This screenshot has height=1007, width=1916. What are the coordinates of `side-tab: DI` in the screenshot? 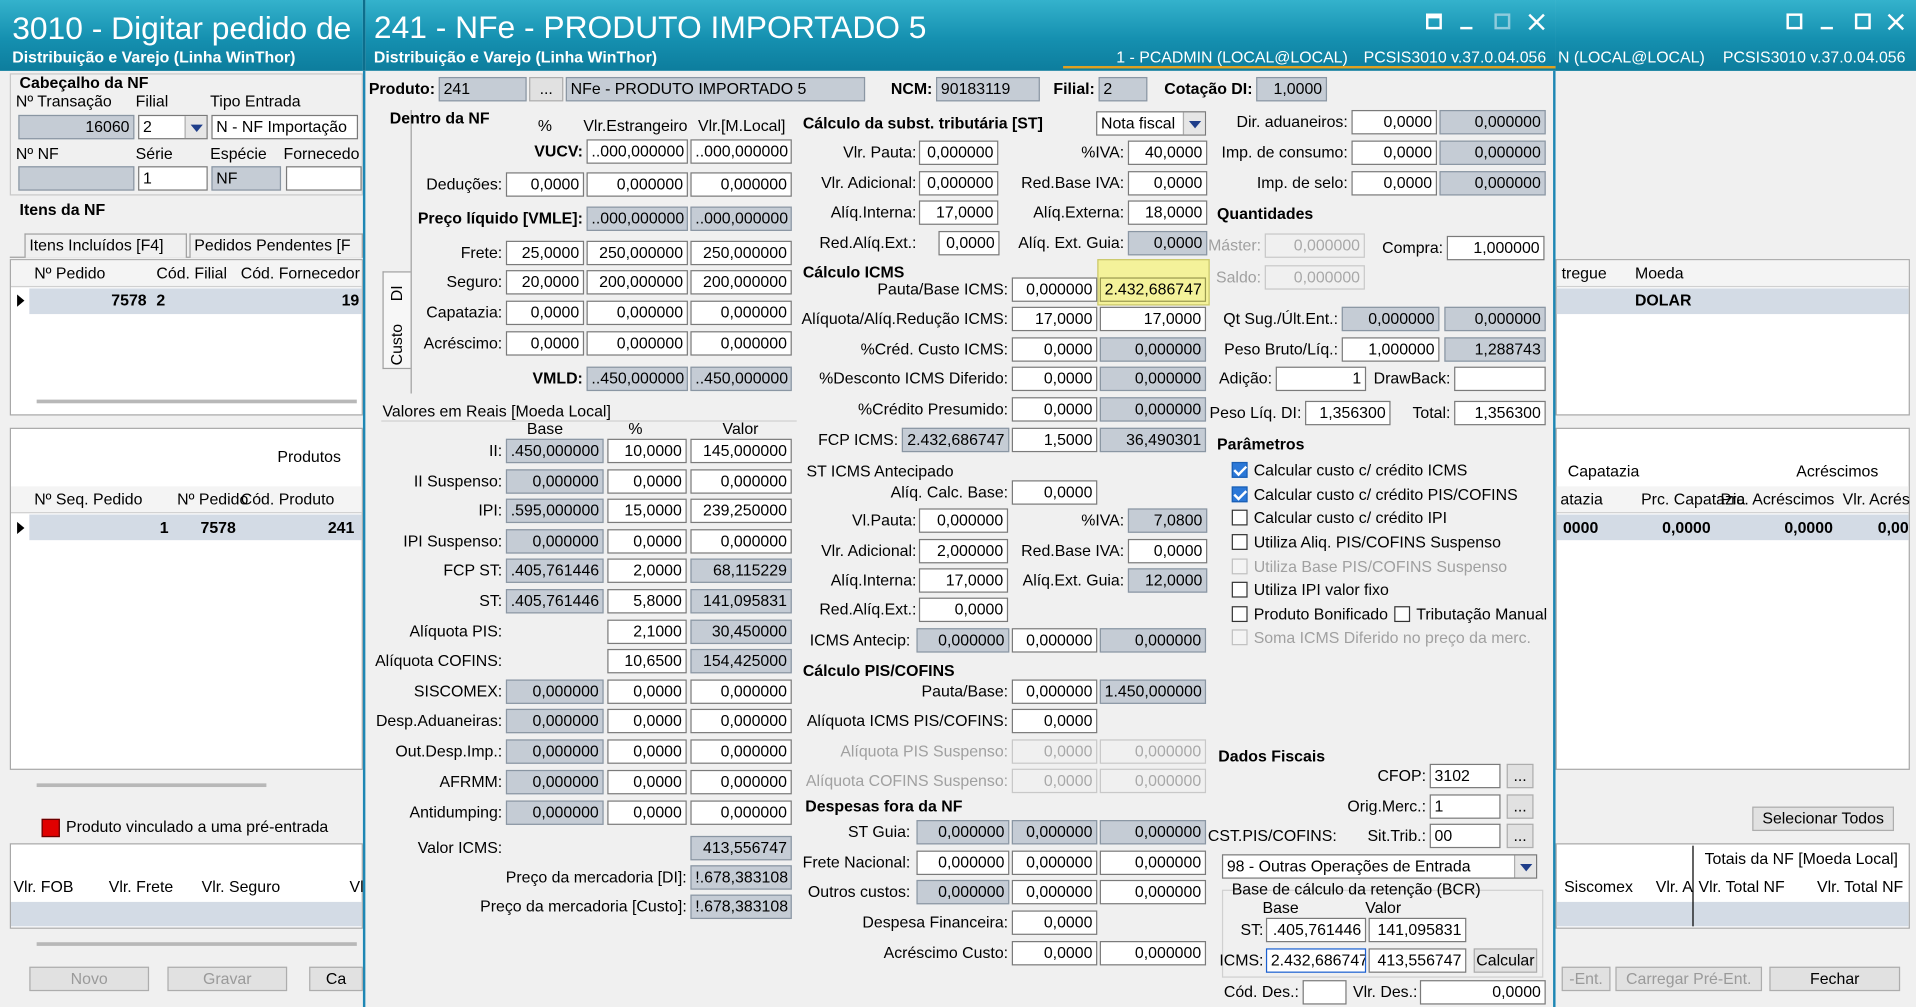 It's located at (396, 293).